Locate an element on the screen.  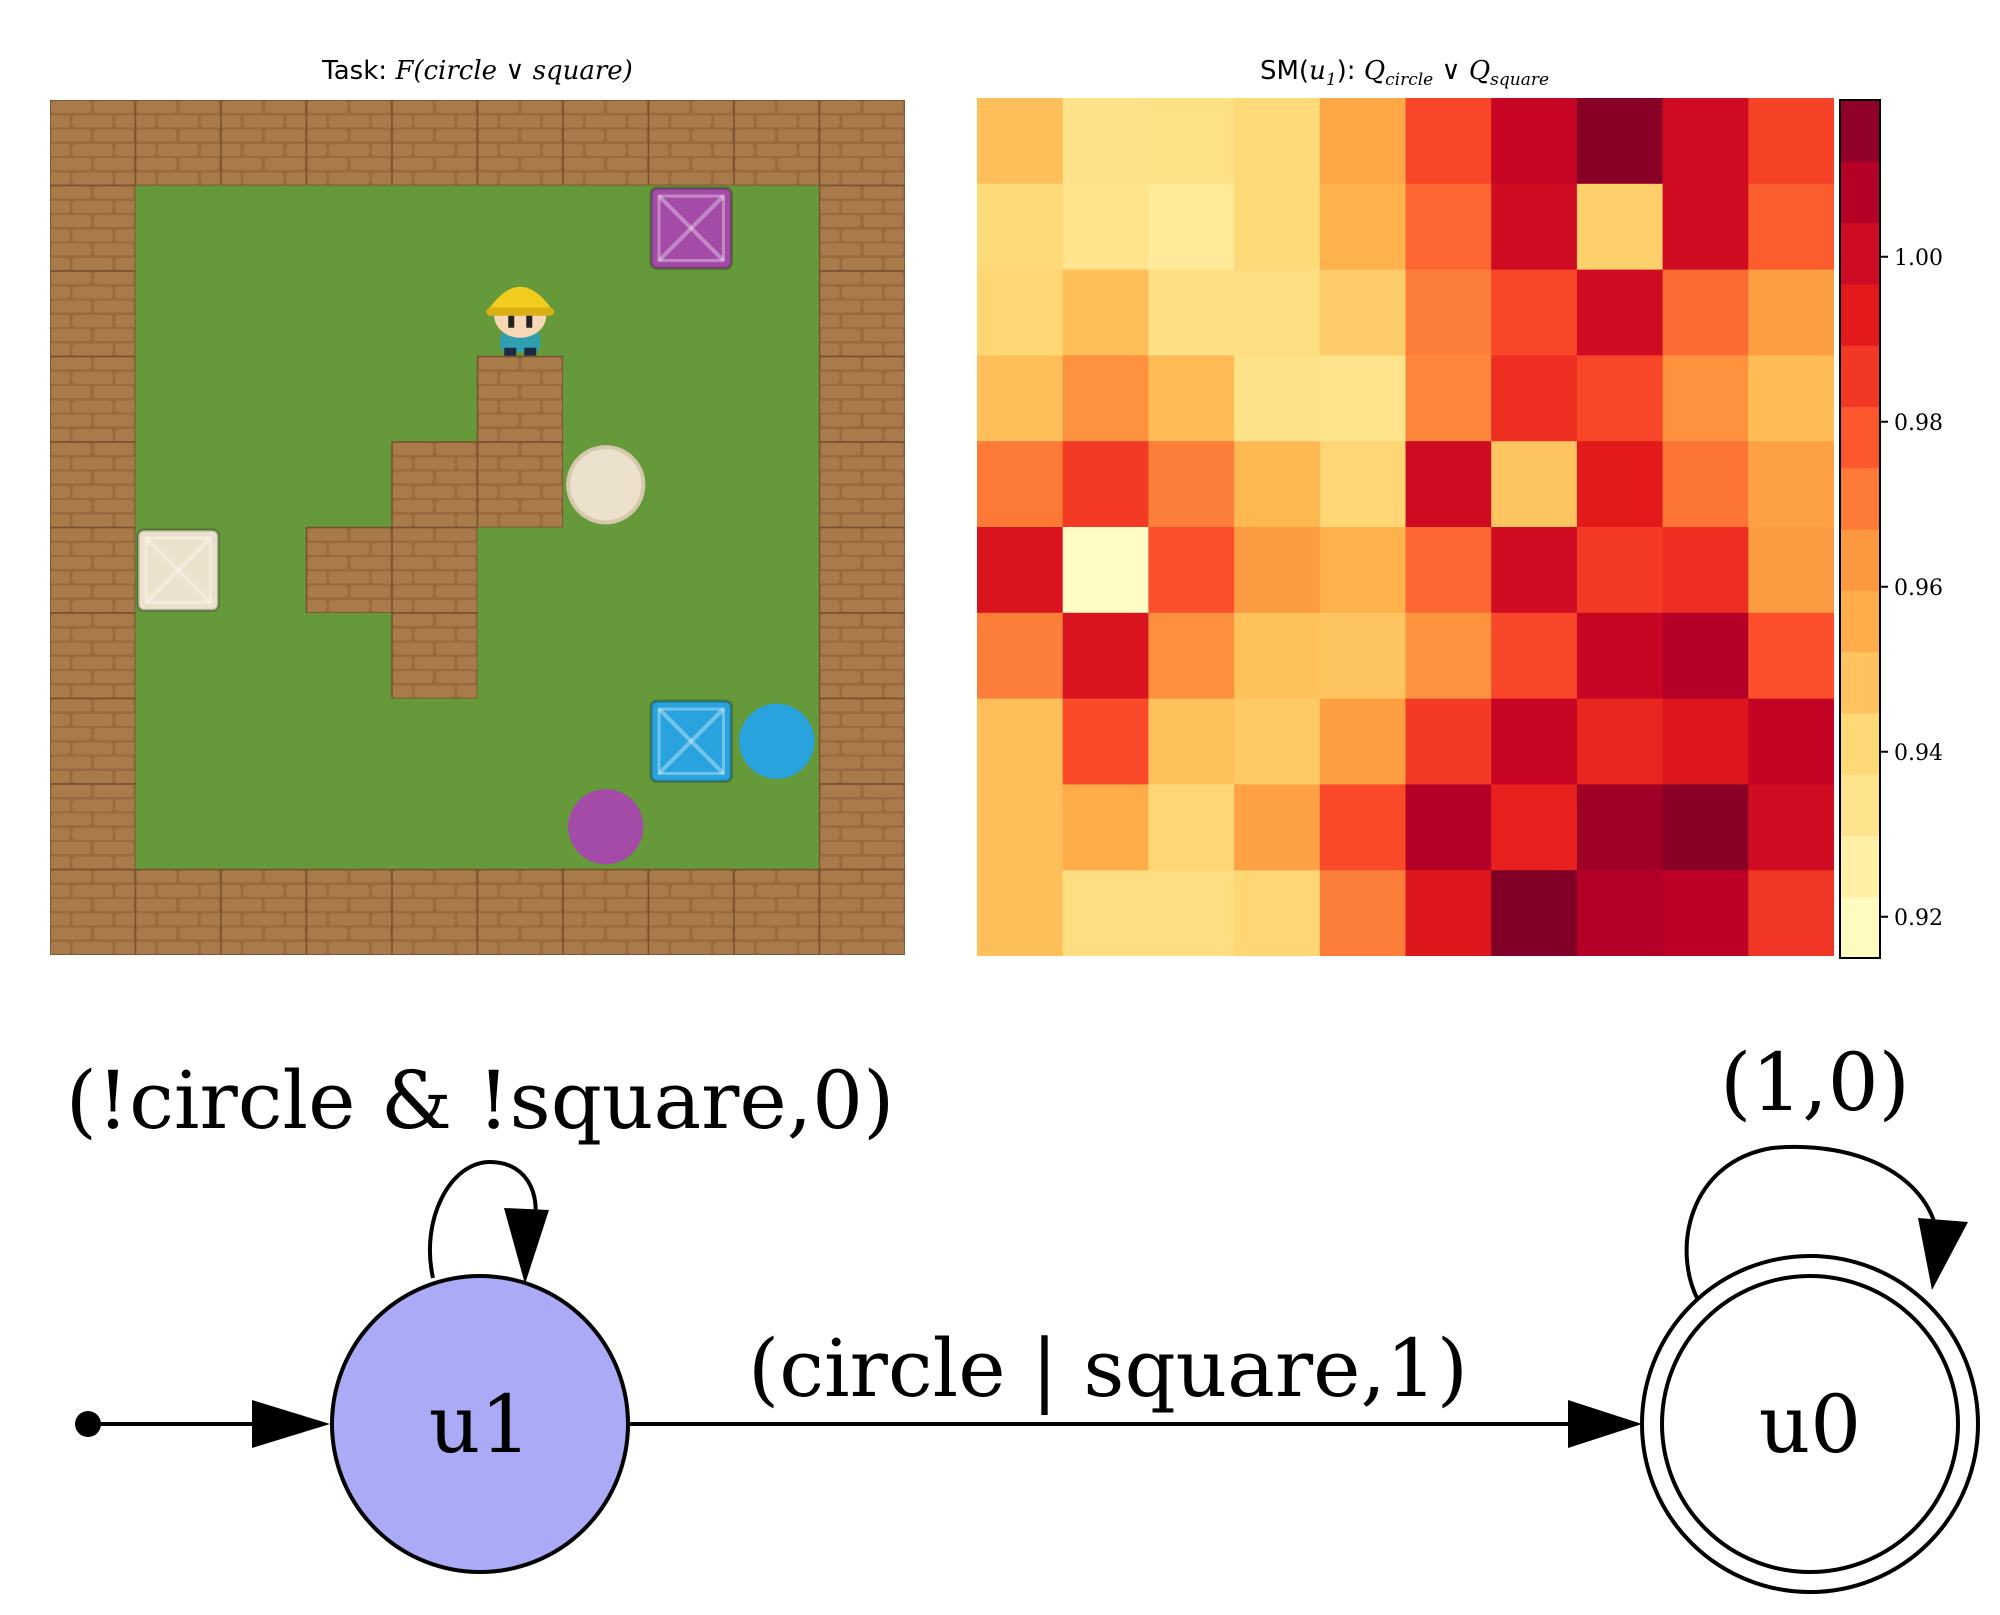
heatmap-formula-q1: Q is located at coordinates (1374, 71).